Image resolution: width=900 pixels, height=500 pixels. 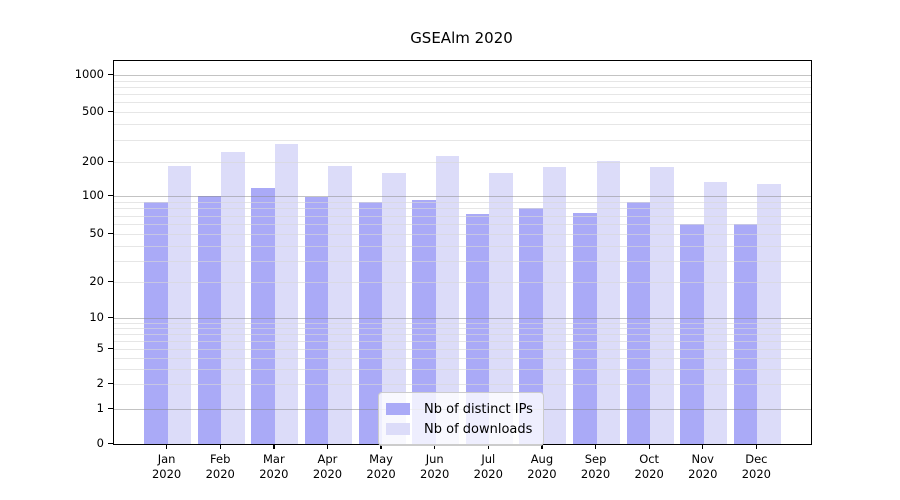 I want to click on y-tick-label-20: 20, so click(x=96, y=281).